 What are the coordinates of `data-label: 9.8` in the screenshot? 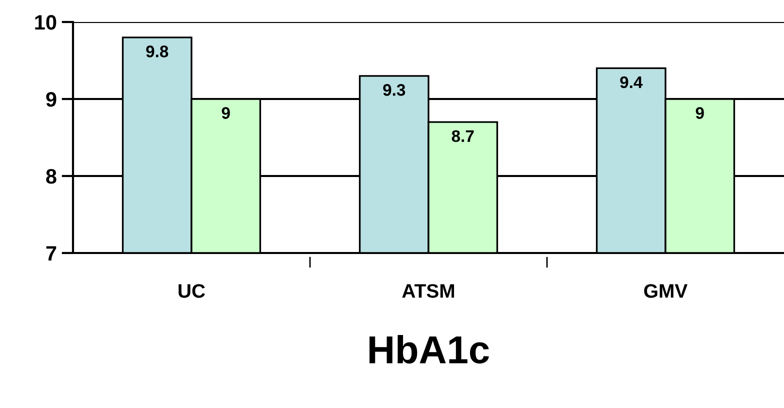 It's located at (157, 52).